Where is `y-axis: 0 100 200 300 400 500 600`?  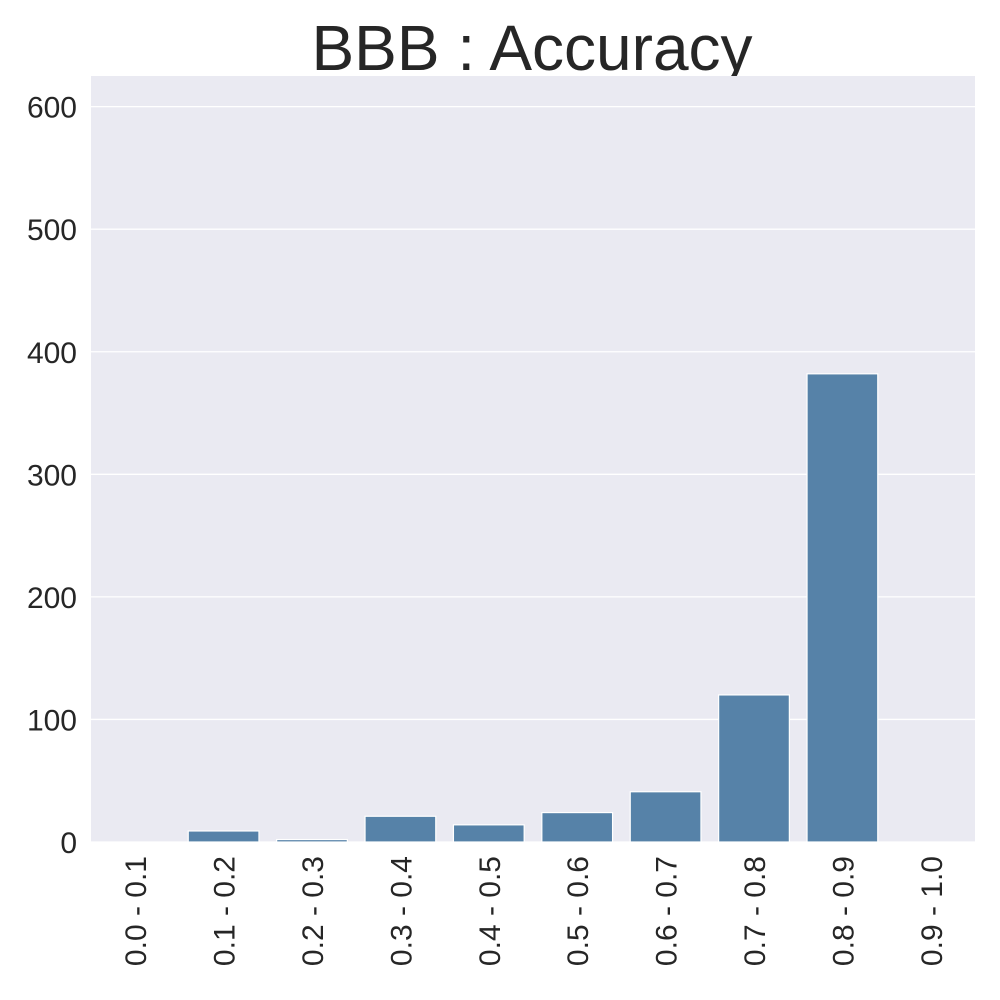
y-axis: 0 100 200 300 400 500 600 is located at coordinates (52, 476).